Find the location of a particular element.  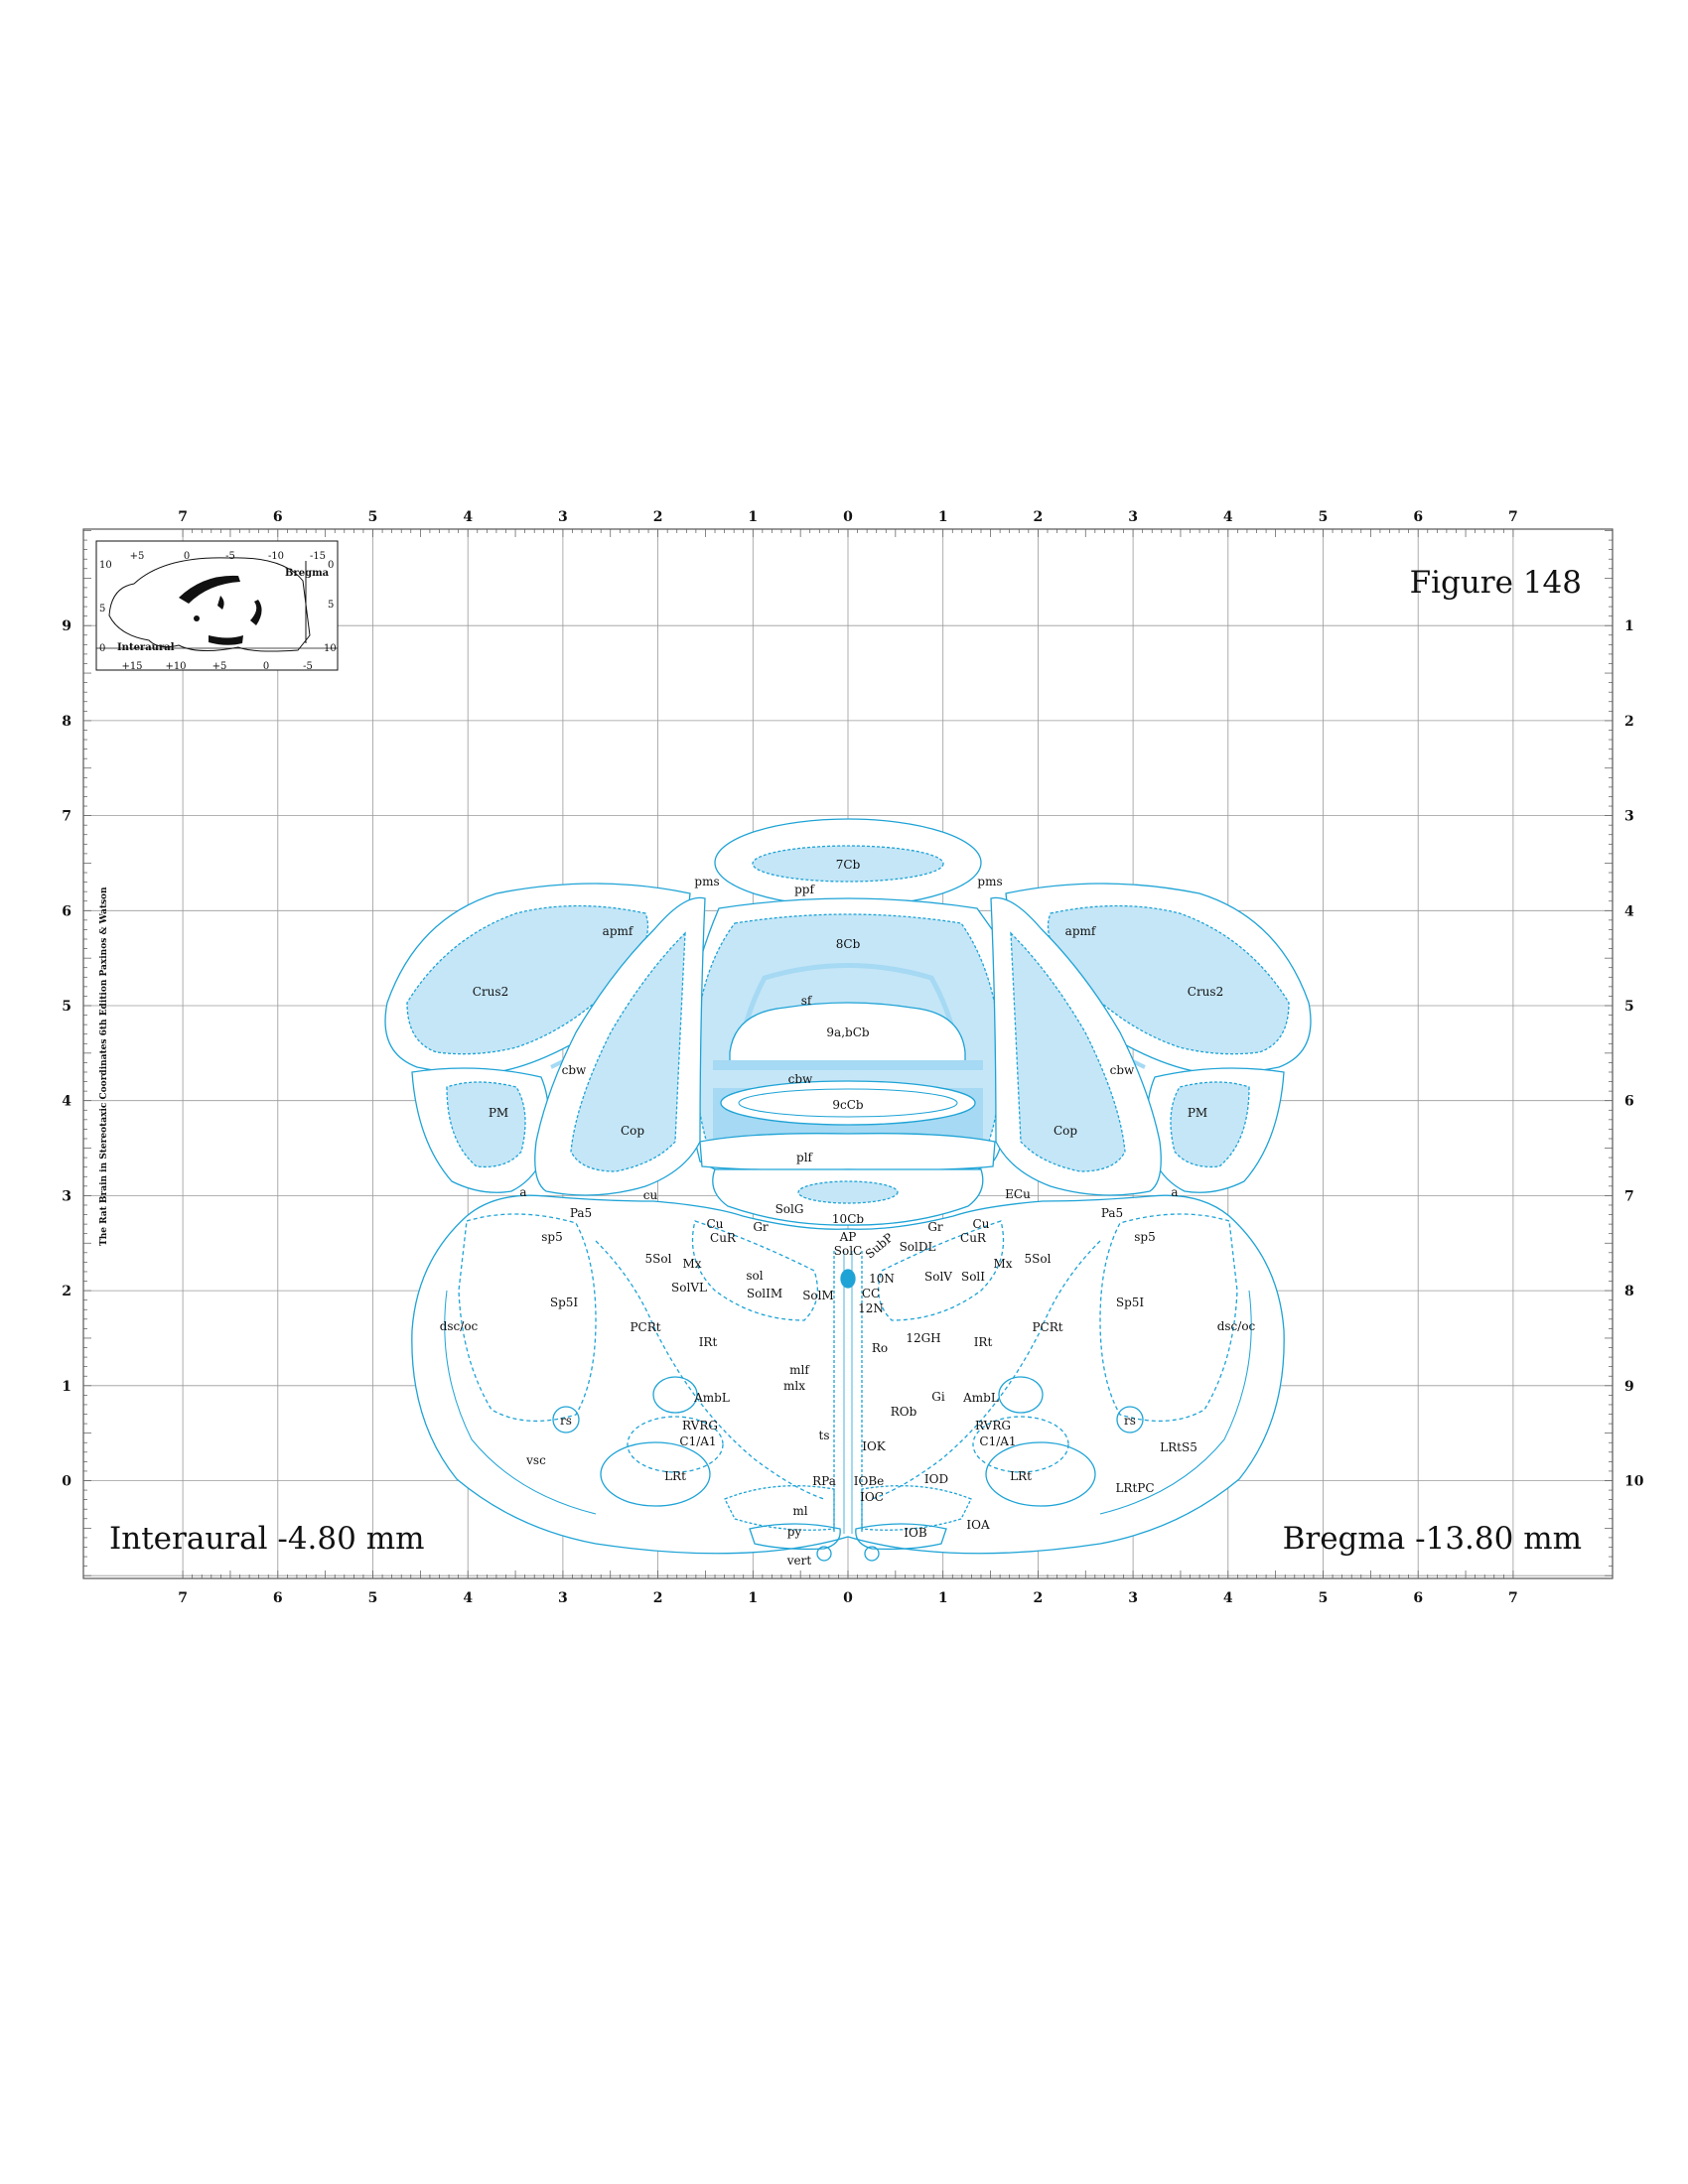

region-label: vsc is located at coordinates (535, 1460).